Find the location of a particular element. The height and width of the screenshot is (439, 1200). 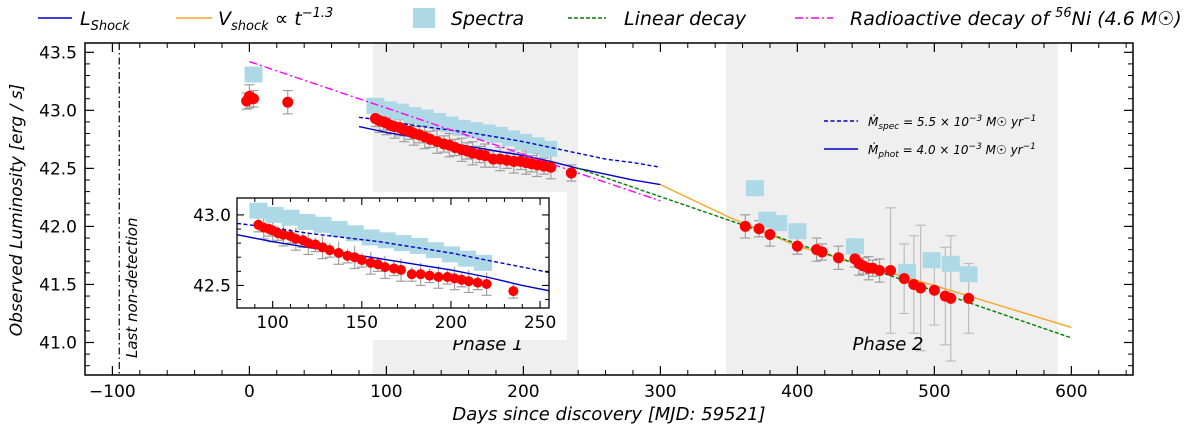

series-line-mdot-spec is located at coordinates (509, 142).